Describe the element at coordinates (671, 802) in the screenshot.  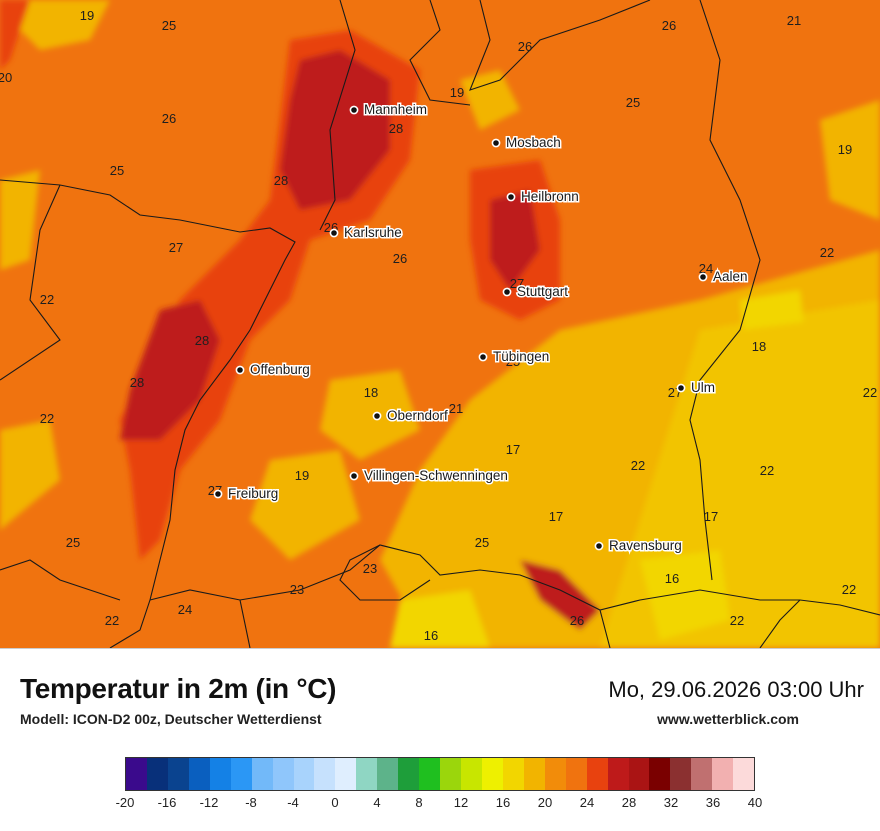
I see `legend-tick-label: 32` at that location.